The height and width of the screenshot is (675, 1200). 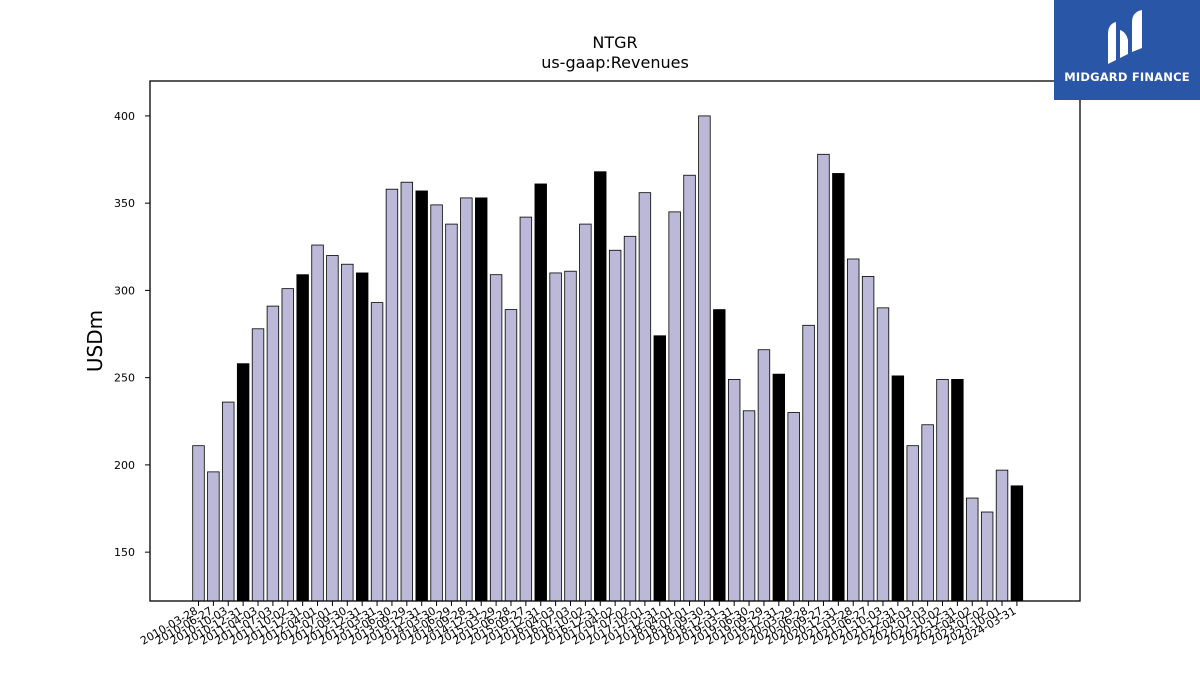 I want to click on midgard-finance-logo: MIDGARD FINANCE, so click(x=1127, y=50).